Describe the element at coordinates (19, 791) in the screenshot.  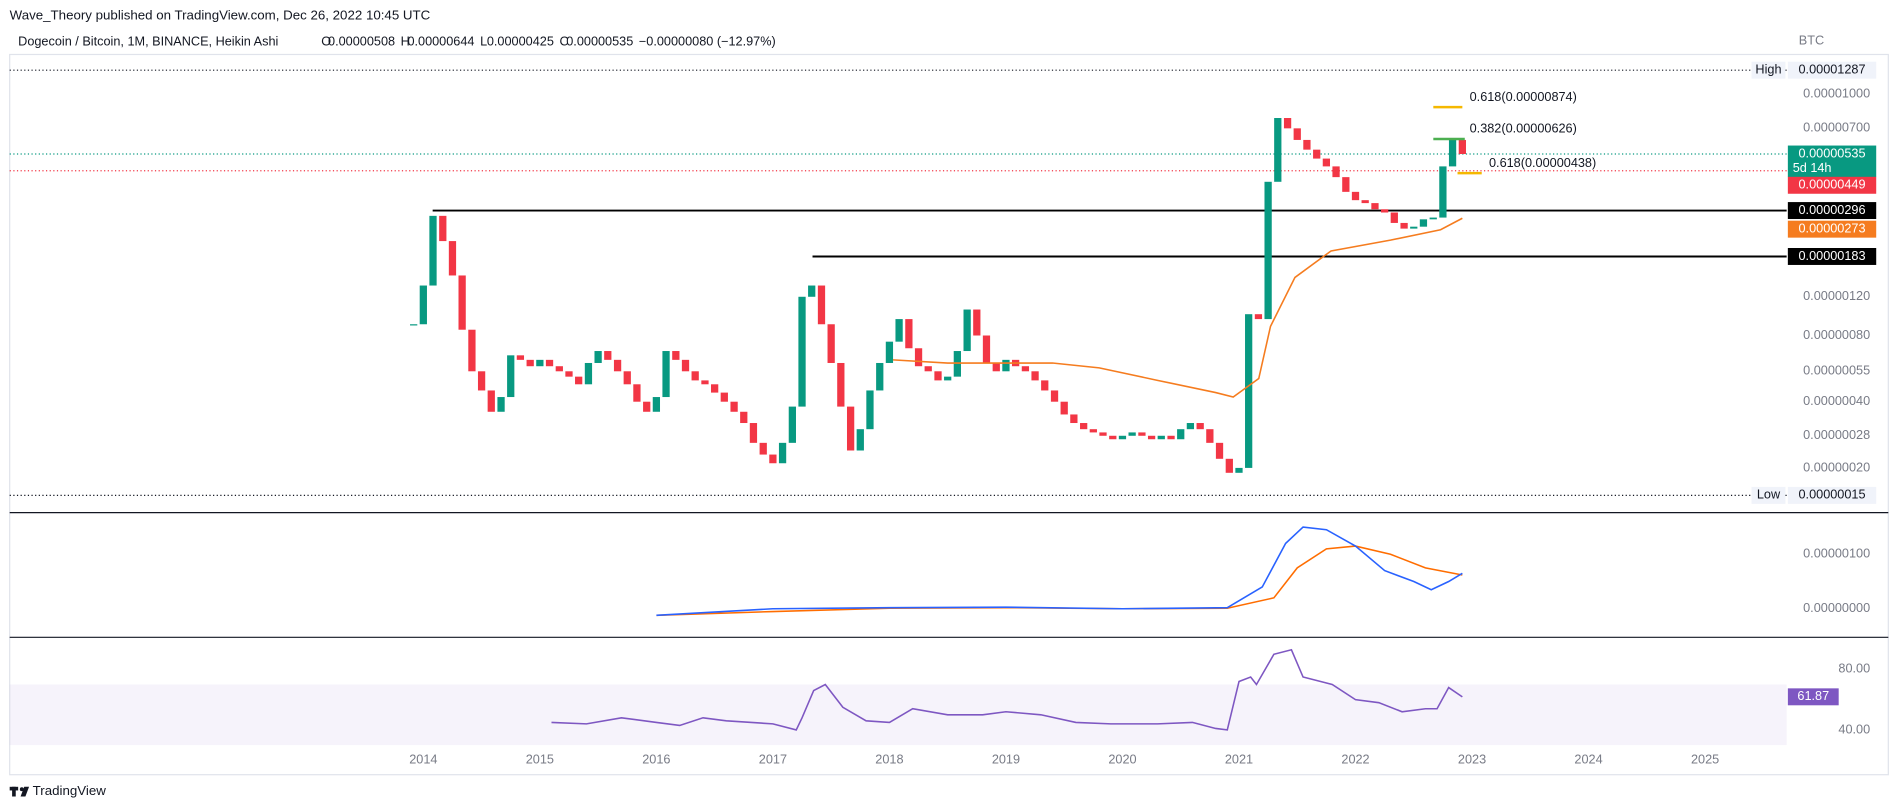
I see `logo` at that location.